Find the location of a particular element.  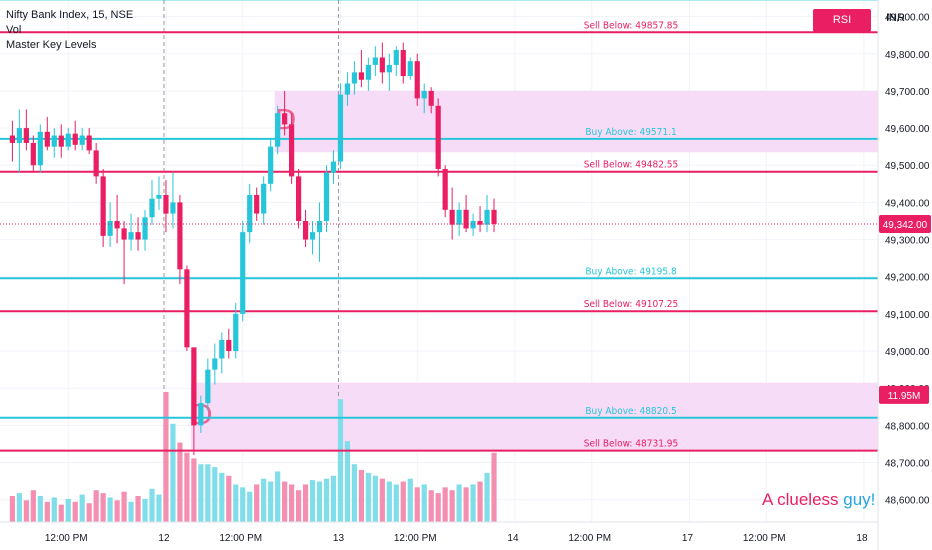

price-tick-label: 49,200.00 is located at coordinates (907, 278).